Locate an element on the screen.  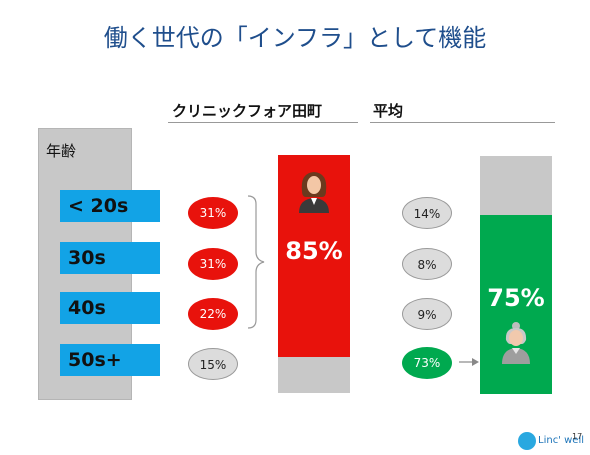
age-band-under-20s: < 20s is located at coordinates (110, 206).